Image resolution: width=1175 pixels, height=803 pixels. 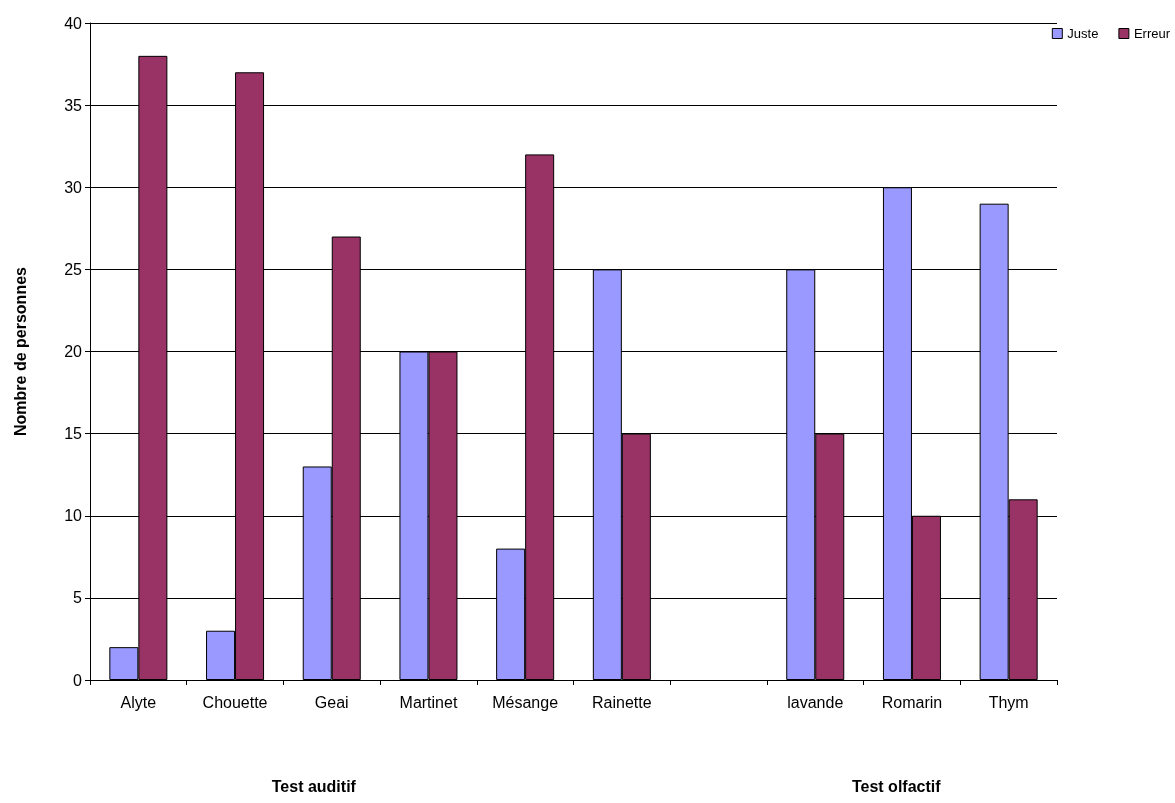 I want to click on legend-label: Juste, so click(x=1083, y=33).